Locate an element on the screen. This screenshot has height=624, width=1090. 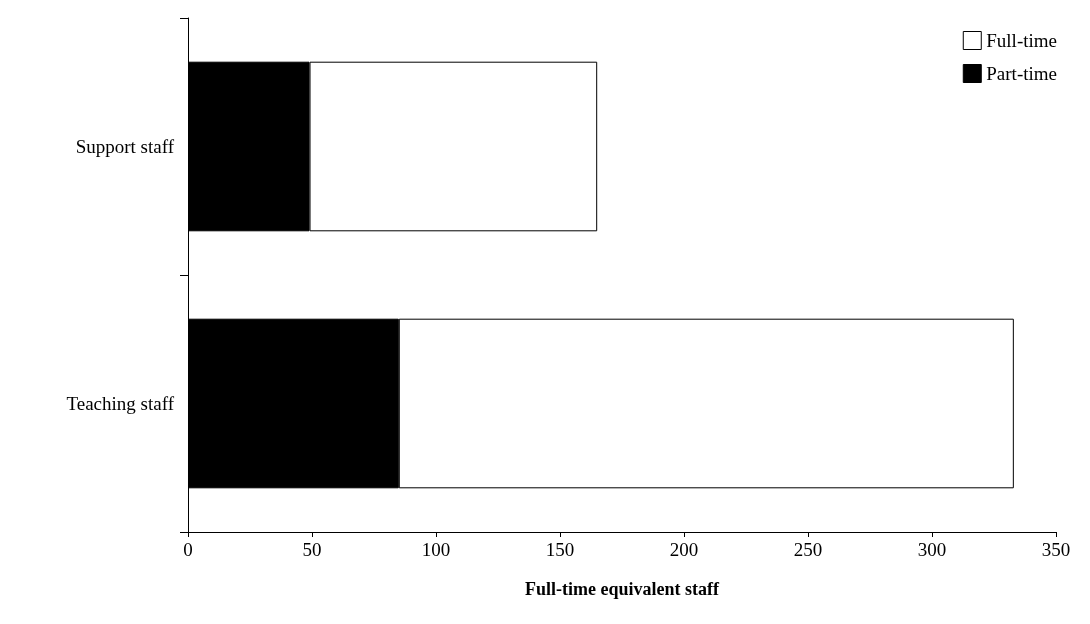
y-tick-label: Teaching staff is located at coordinates (120, 403).